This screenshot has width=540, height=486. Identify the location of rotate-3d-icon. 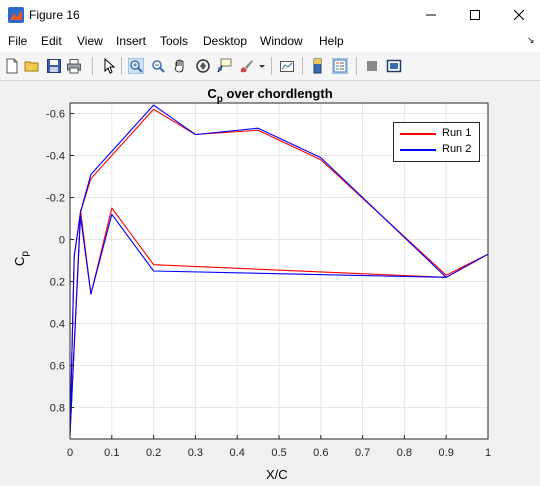
(203, 66).